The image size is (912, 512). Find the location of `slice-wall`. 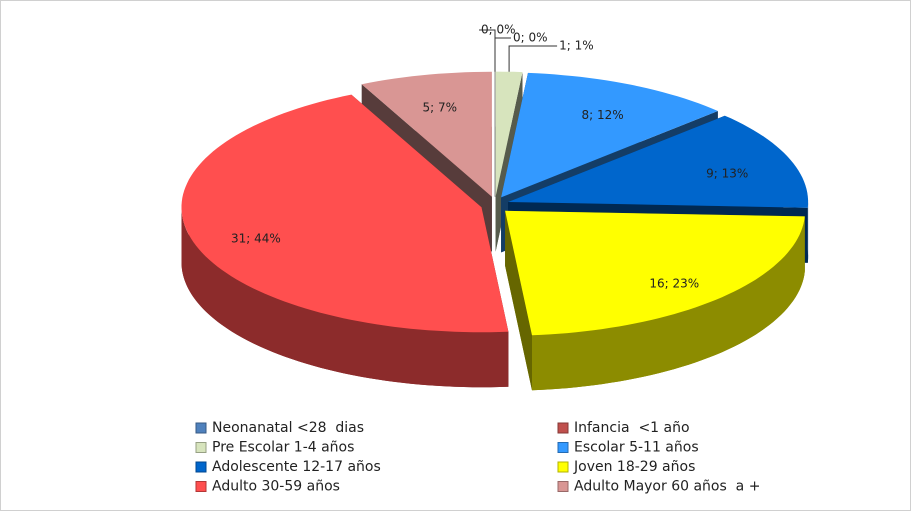

slice-wall is located at coordinates (518, 300).